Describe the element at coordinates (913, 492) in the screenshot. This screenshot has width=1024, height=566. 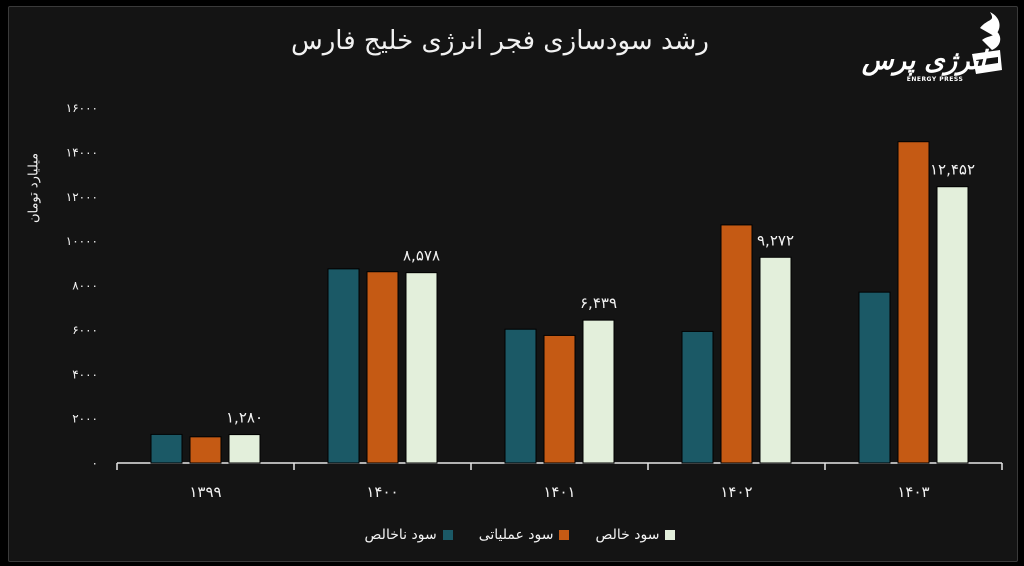
I see `x-tick-label: ۱۴۰۳` at that location.